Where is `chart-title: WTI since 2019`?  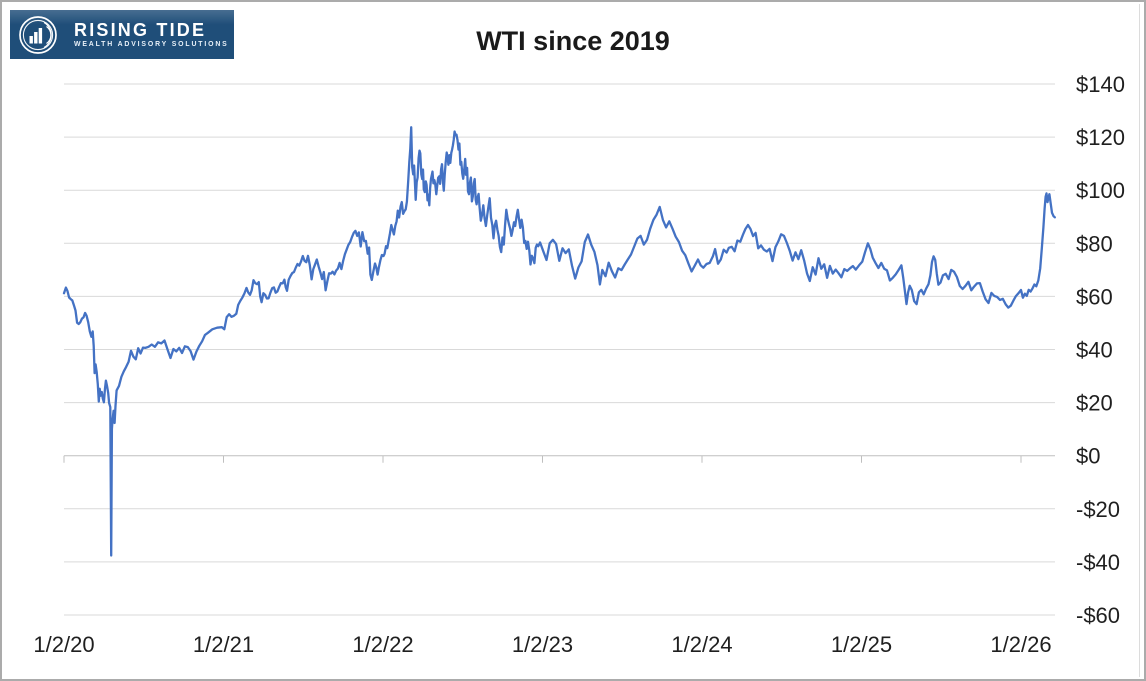 chart-title: WTI since 2019 is located at coordinates (573, 41).